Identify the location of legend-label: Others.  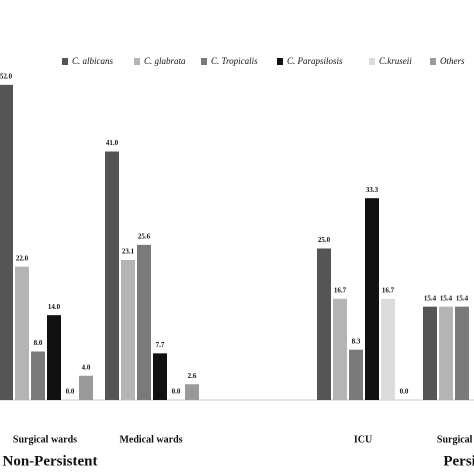
(452, 61).